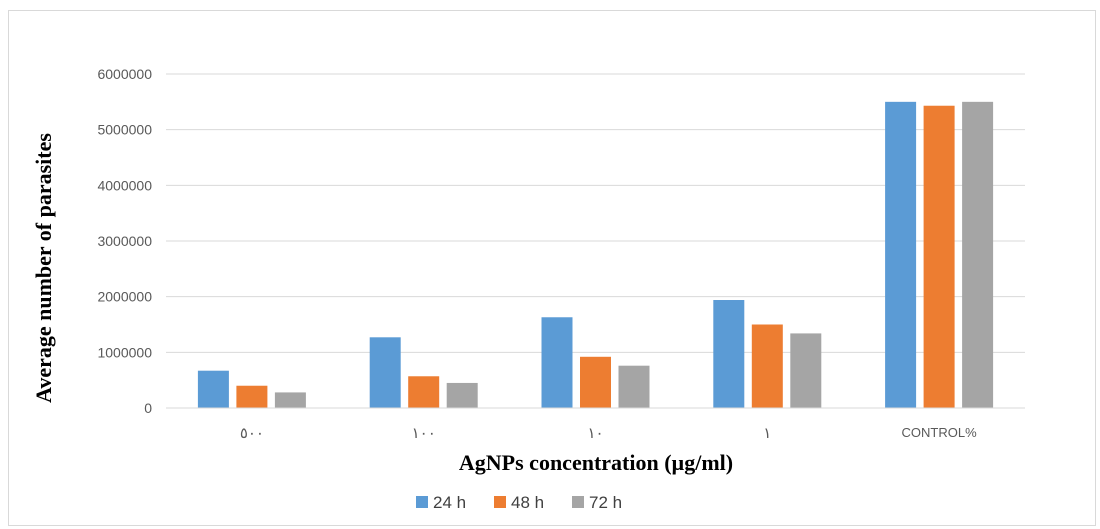 Image resolution: width=1100 pixels, height=529 pixels. I want to click on x-category-labels: ٥٠٠ ١٠٠ ١٠ ١ CONTROL%, so click(608, 433).